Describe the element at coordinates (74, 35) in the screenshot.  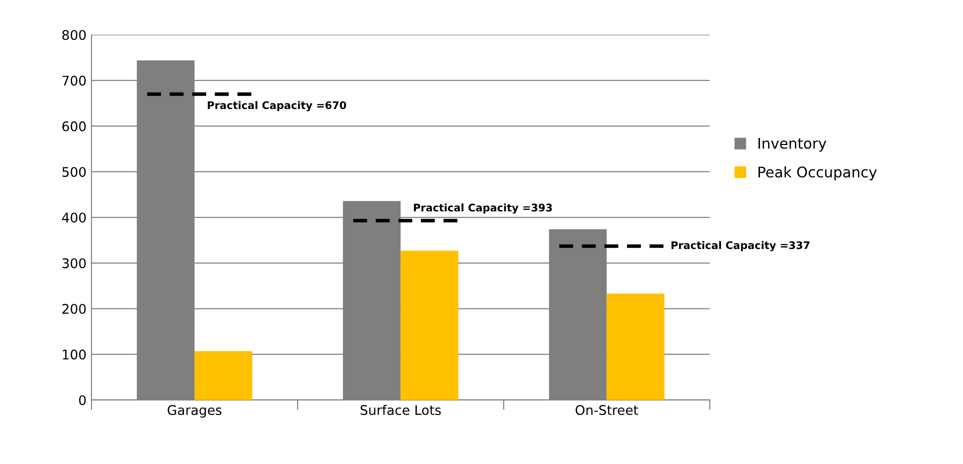
I see `y-tick-label: 800` at that location.